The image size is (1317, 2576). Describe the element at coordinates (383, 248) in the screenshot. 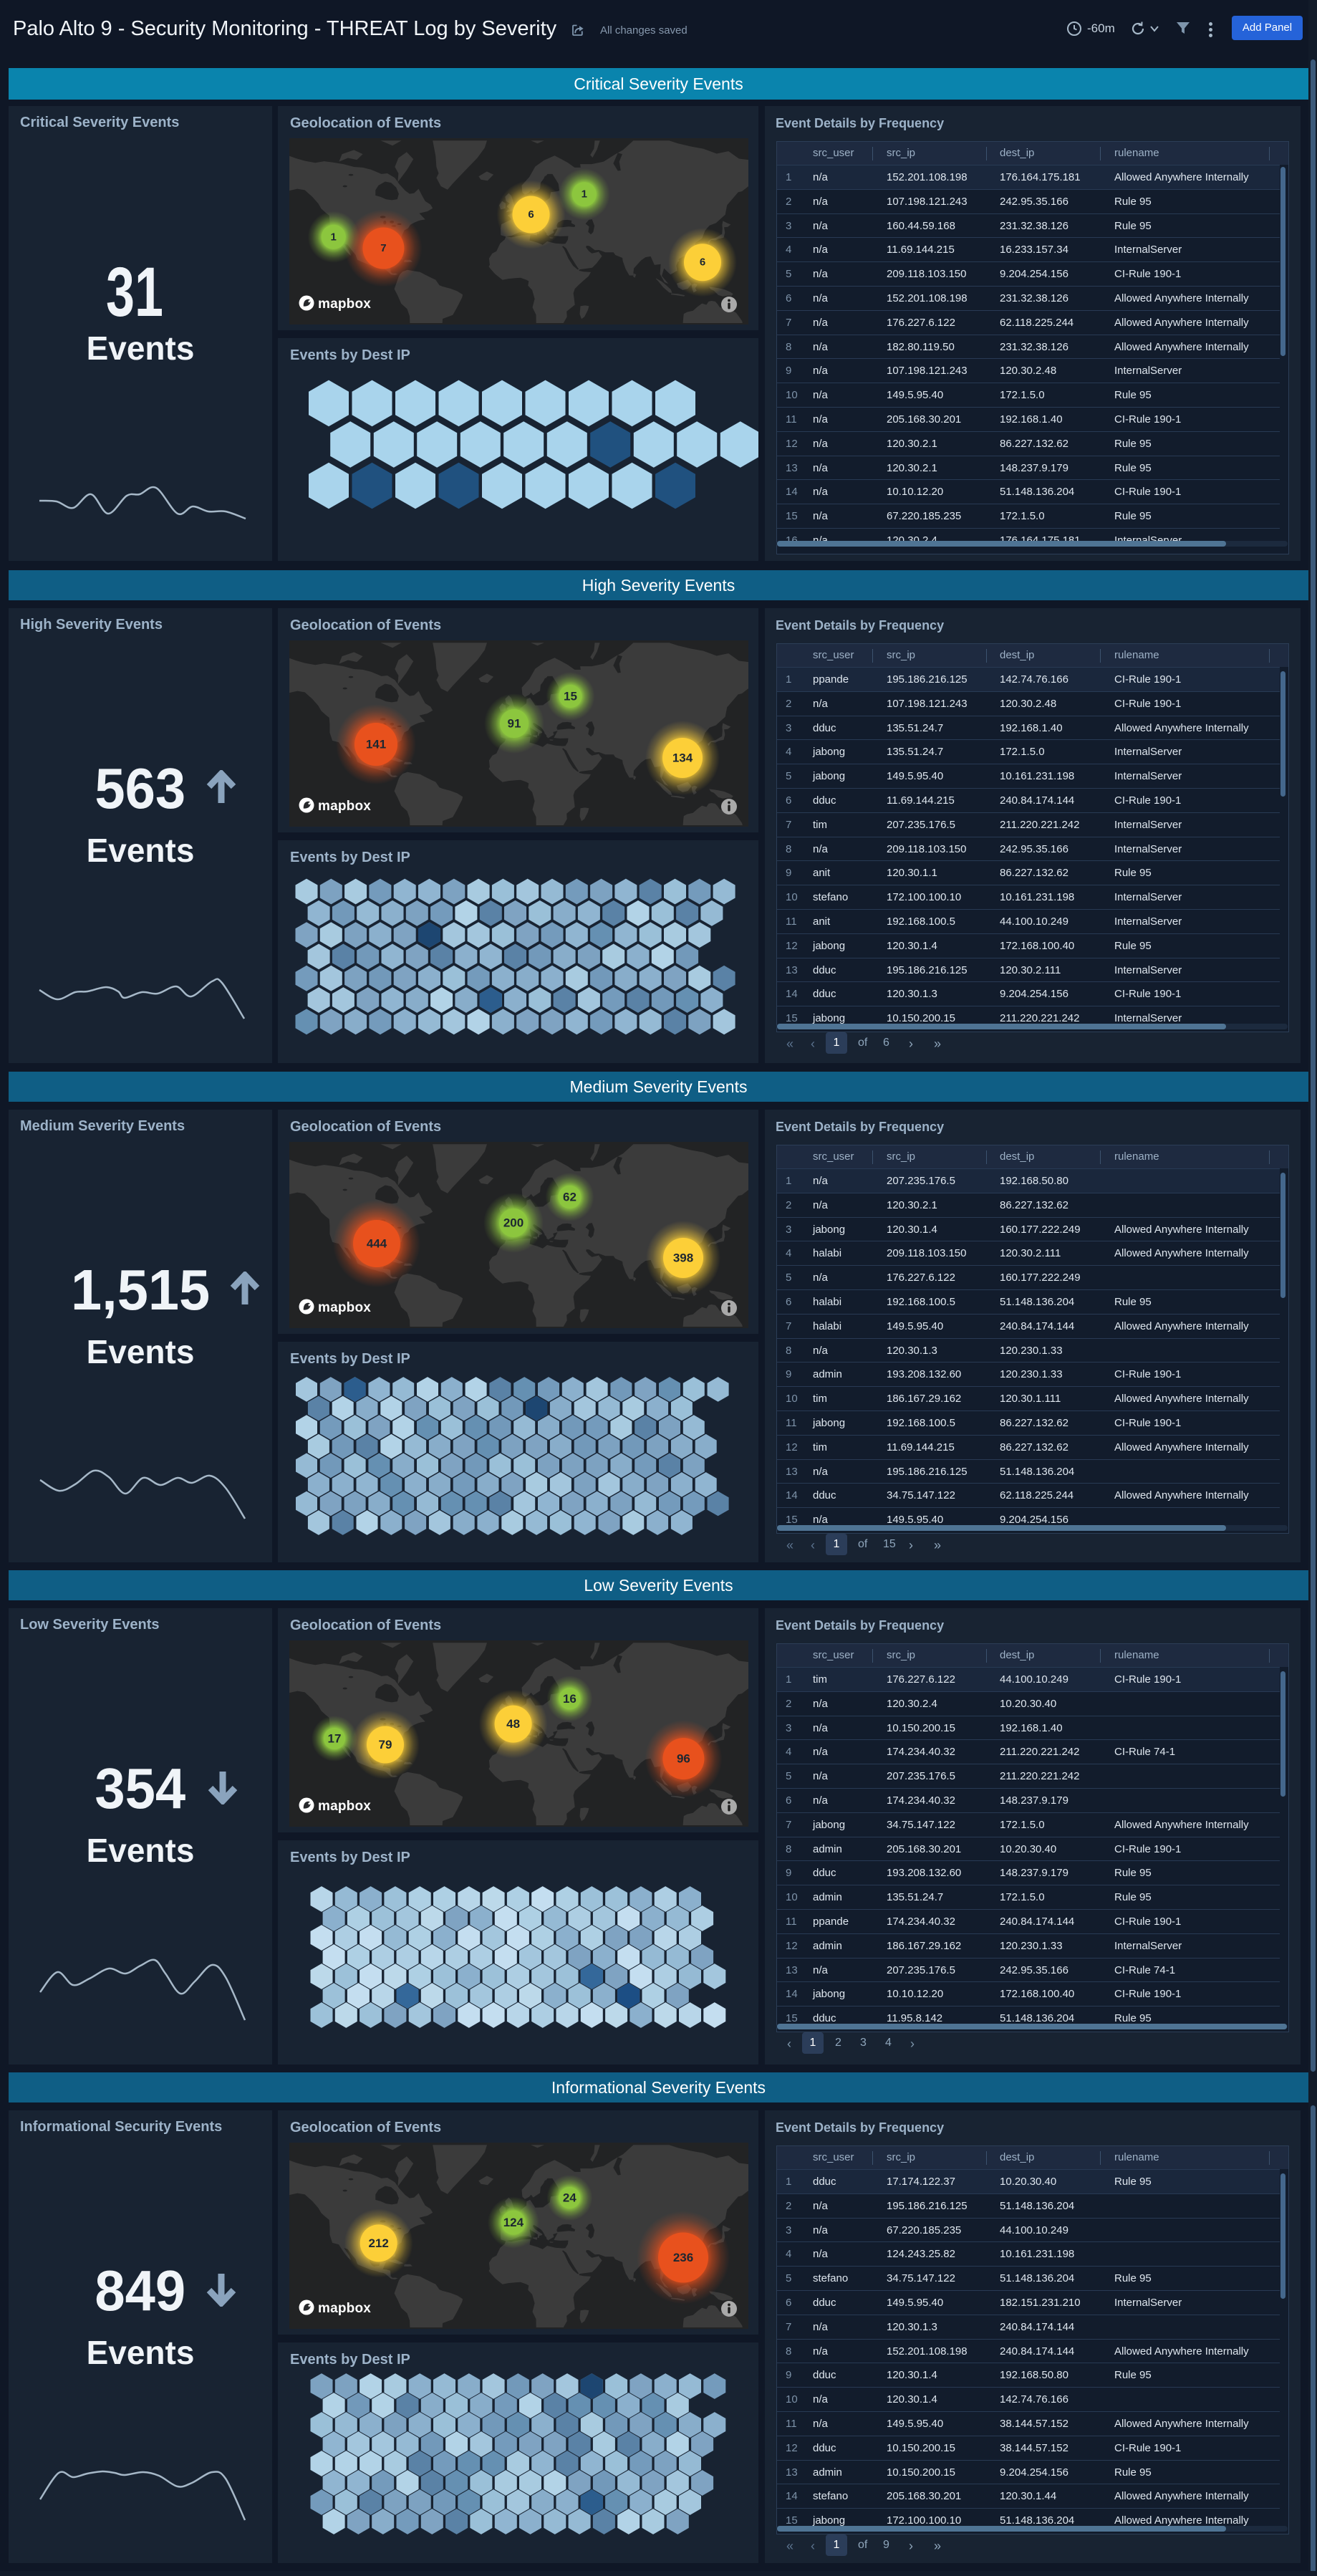

I see `svg-text: 7` at that location.